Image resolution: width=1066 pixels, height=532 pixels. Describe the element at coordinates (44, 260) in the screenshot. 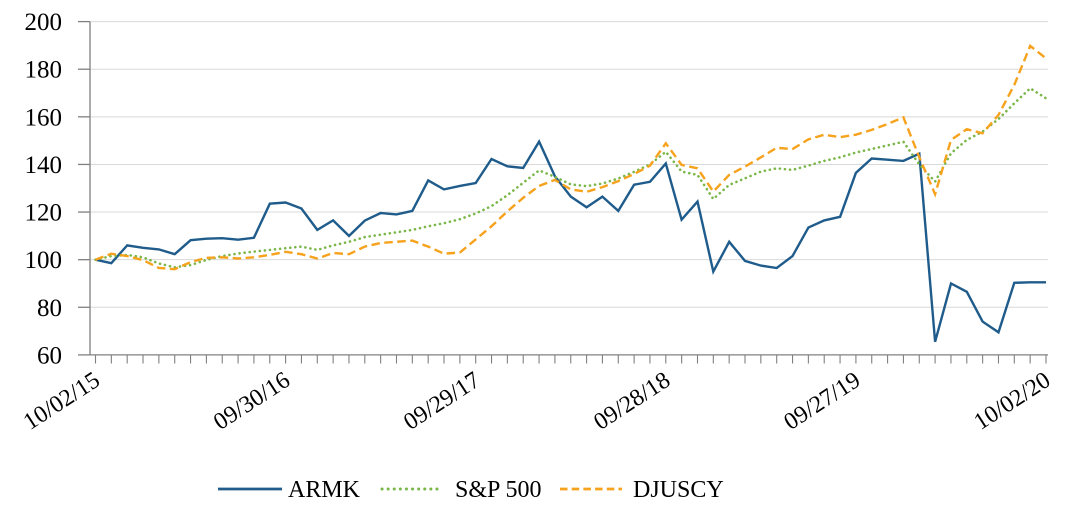

I see `y-tick-label: 100` at that location.